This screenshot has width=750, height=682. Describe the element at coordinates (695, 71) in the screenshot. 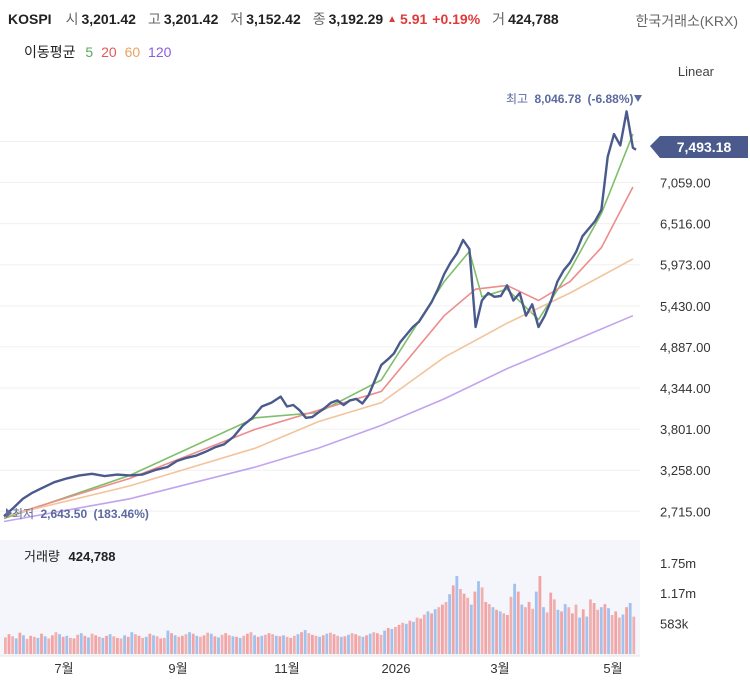

I see `scale-toggle-button: Linear` at that location.